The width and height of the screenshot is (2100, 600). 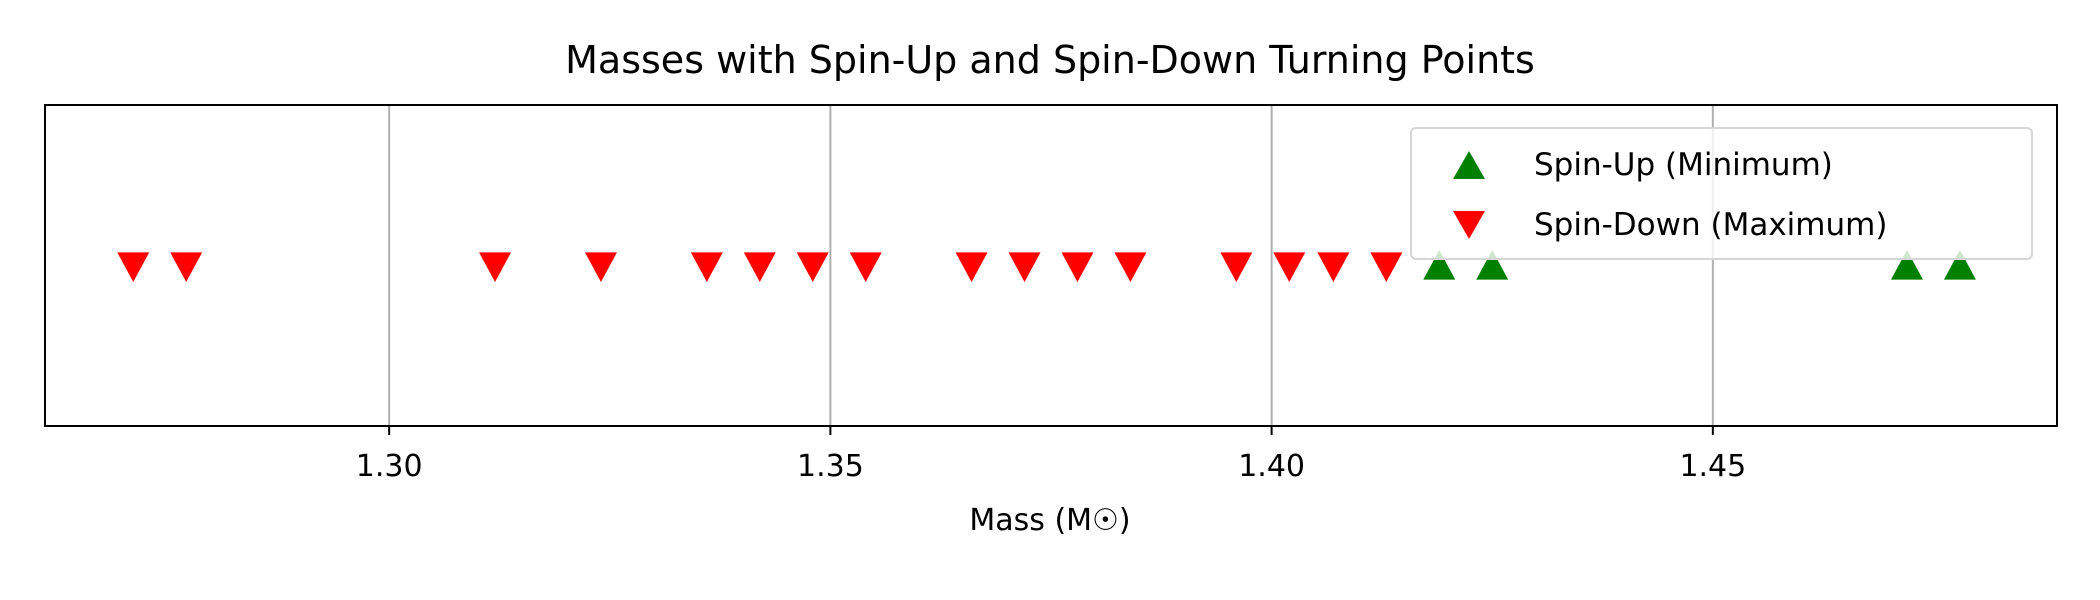 I want to click on legend-label-spin-up: Spin-Up (Minimum), so click(x=1683, y=165).